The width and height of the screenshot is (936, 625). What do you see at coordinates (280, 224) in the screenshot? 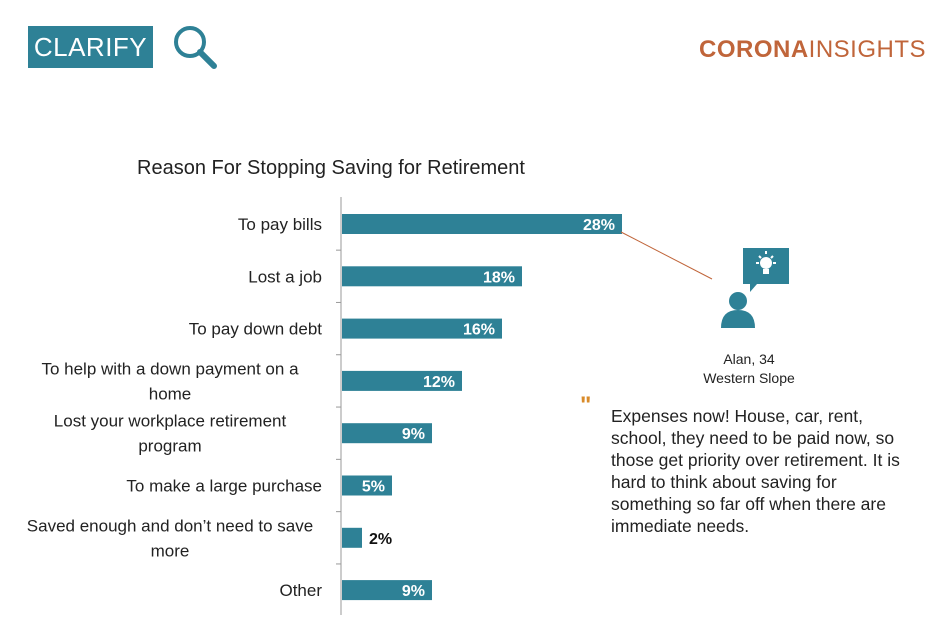
I see `category-label: To pay bills` at bounding box center [280, 224].